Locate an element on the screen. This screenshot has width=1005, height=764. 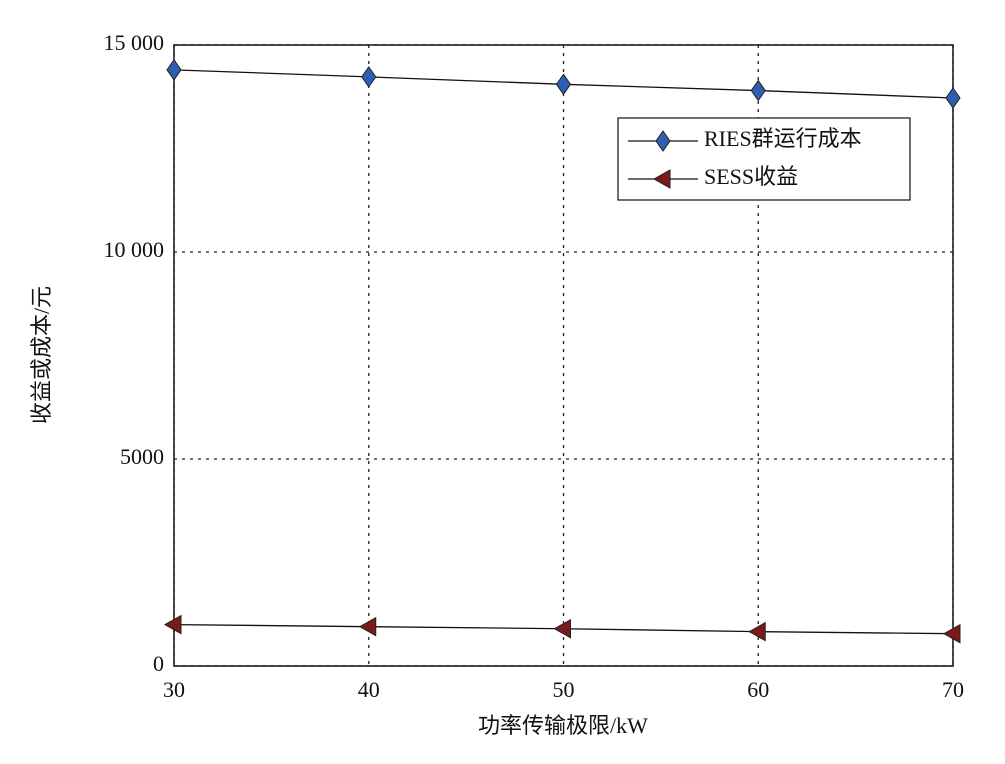
y-tick-label: 5000 is located at coordinates (142, 456).